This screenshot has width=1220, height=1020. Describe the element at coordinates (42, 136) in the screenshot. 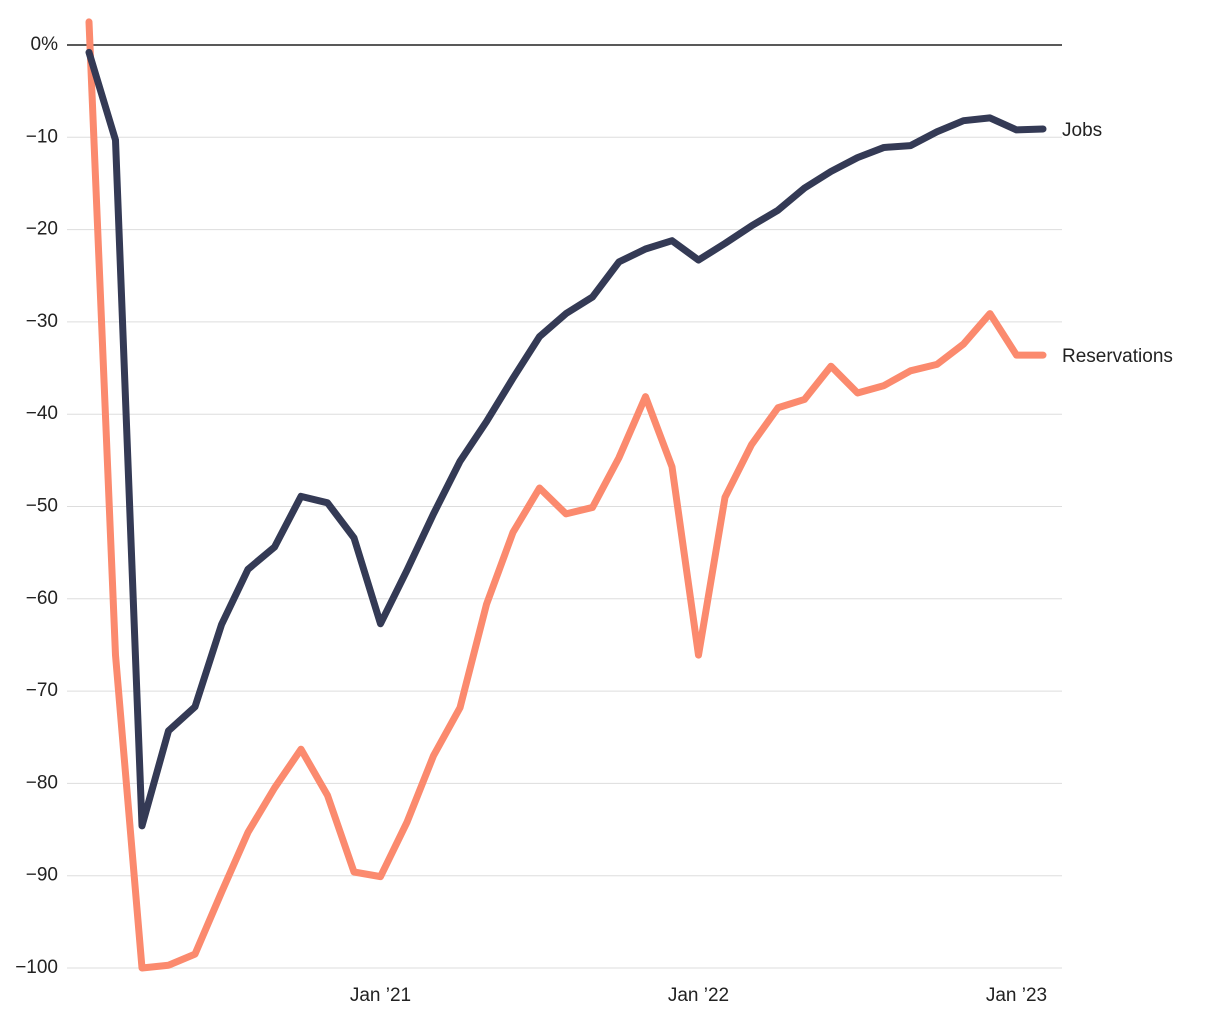

I see `y-tick-label: −10` at that location.